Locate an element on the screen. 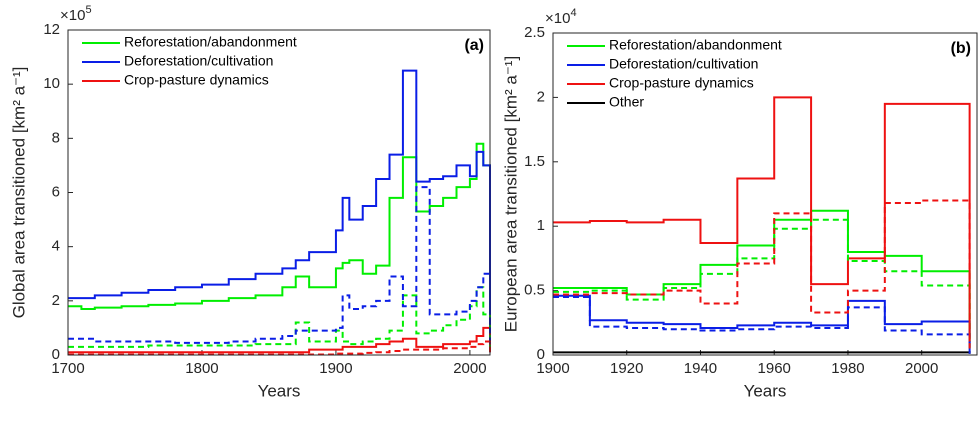 Image resolution: width=979 pixels, height=437 pixels. y-tick-label: 6 is located at coordinates (56, 191).